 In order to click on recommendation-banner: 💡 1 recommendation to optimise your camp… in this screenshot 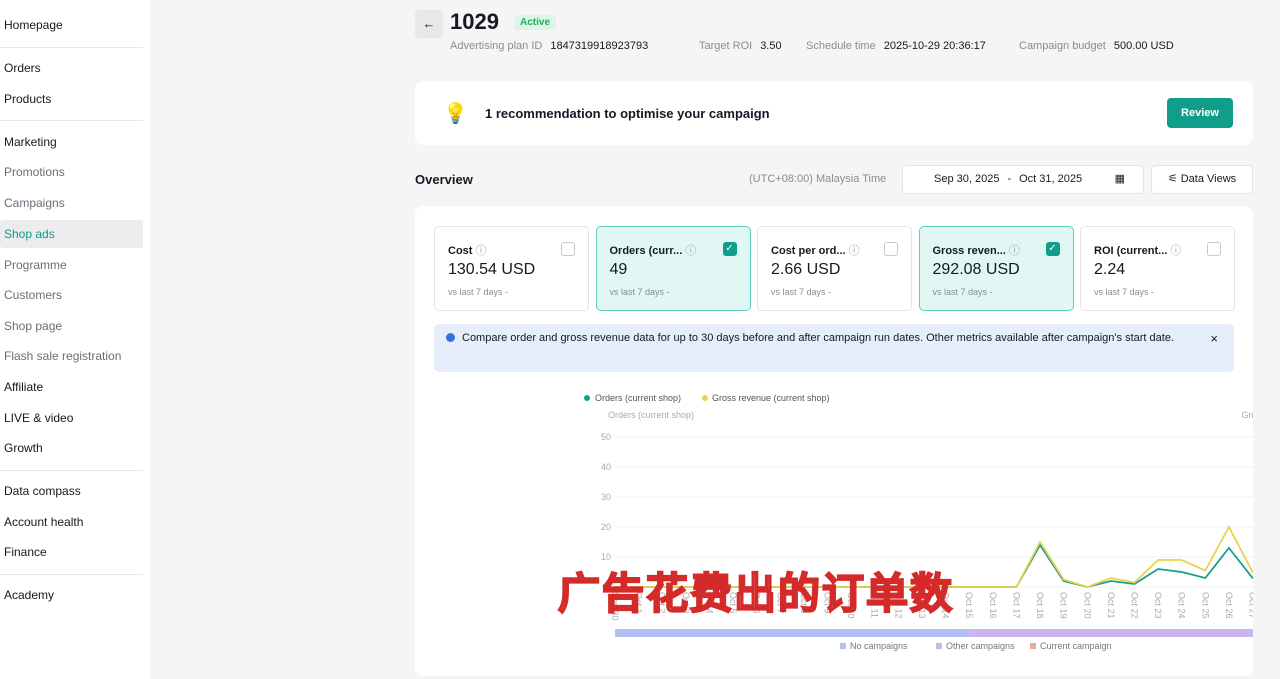, I will do `click(834, 113)`.